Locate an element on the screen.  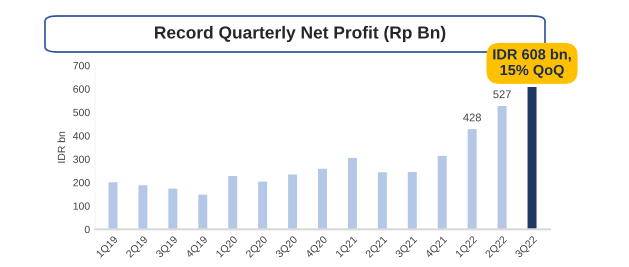
y-tick-label: 300 is located at coordinates (81, 159).